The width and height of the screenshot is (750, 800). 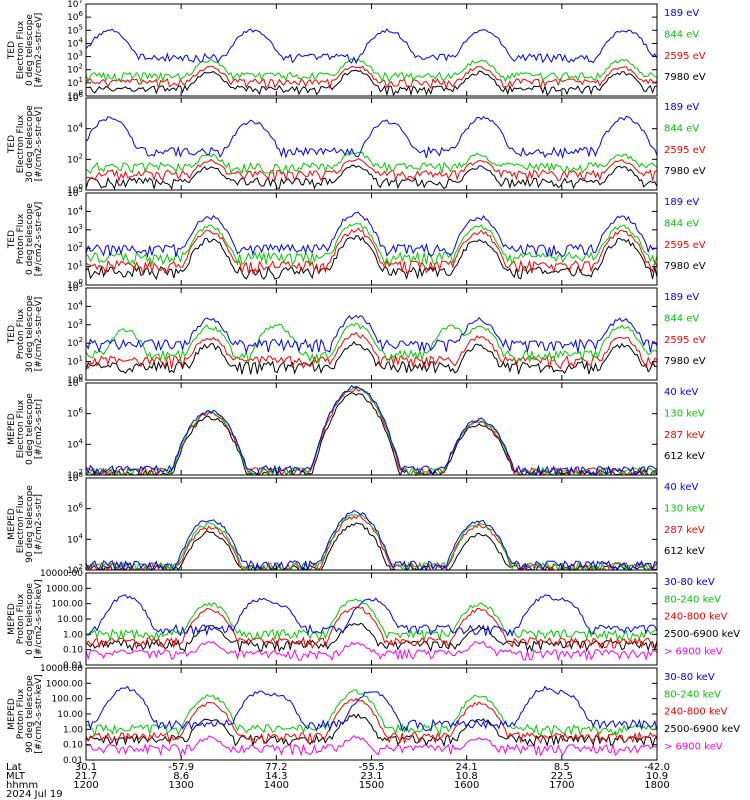 I want to click on legend-entry: 612 keV, so click(x=684, y=456).